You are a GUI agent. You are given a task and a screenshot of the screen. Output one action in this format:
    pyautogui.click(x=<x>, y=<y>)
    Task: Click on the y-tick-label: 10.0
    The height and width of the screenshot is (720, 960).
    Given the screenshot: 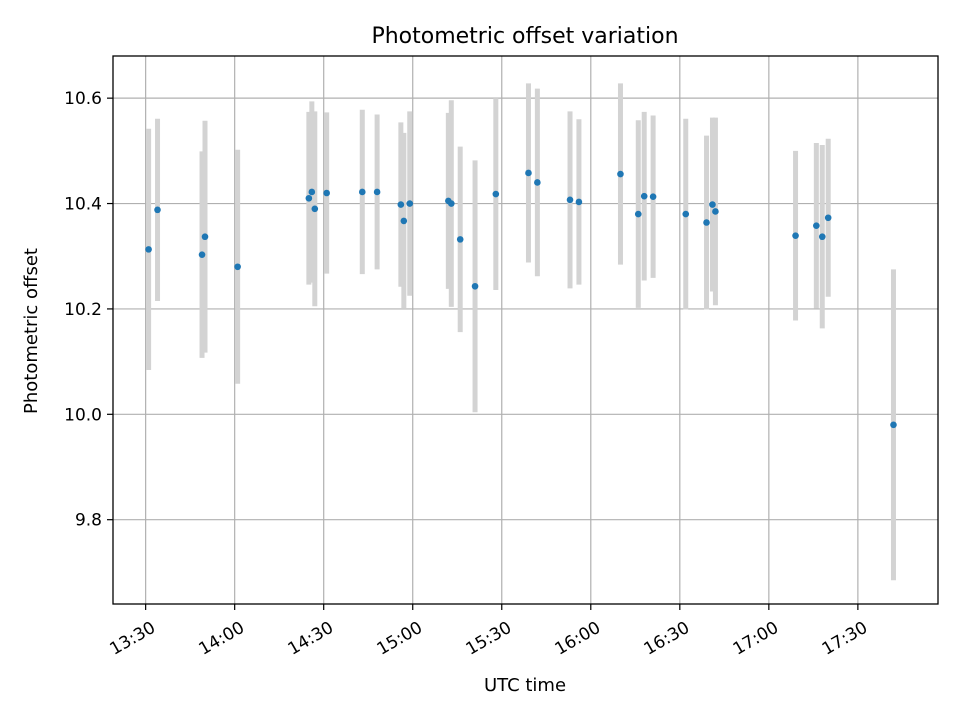 What is the action you would take?
    pyautogui.click(x=83, y=415)
    